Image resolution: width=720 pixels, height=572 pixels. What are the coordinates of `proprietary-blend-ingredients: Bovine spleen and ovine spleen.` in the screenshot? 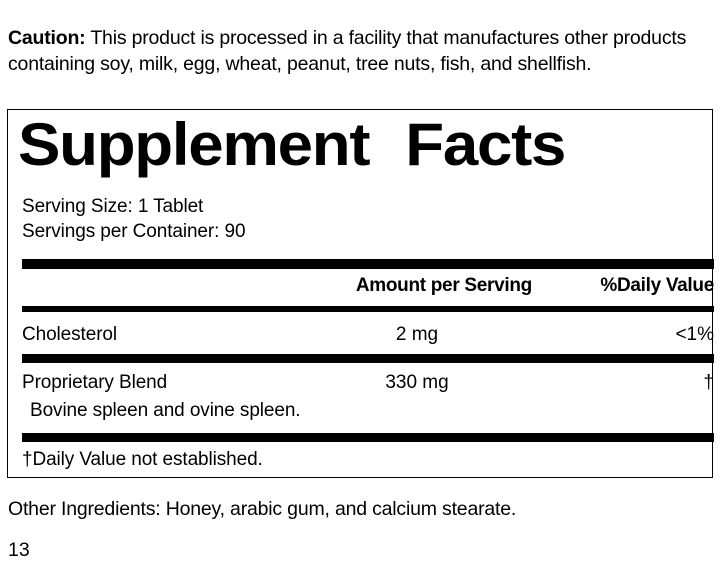 It's located at (165, 410).